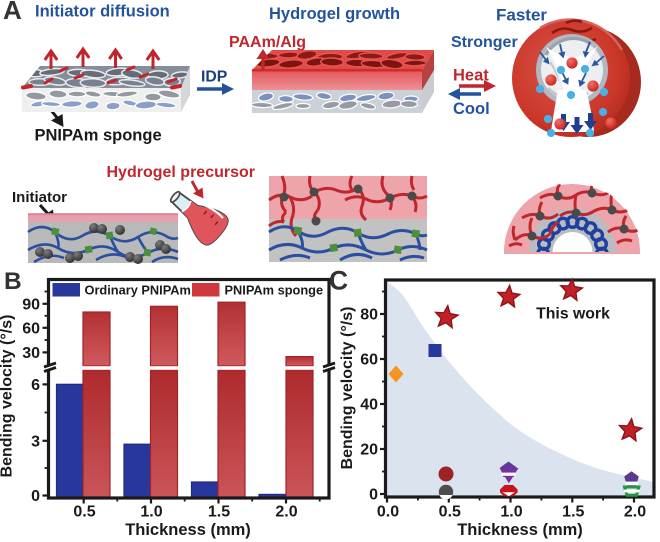 The image size is (660, 542). What do you see at coordinates (13, 281) in the screenshot?
I see `svg-text: B` at bounding box center [13, 281].